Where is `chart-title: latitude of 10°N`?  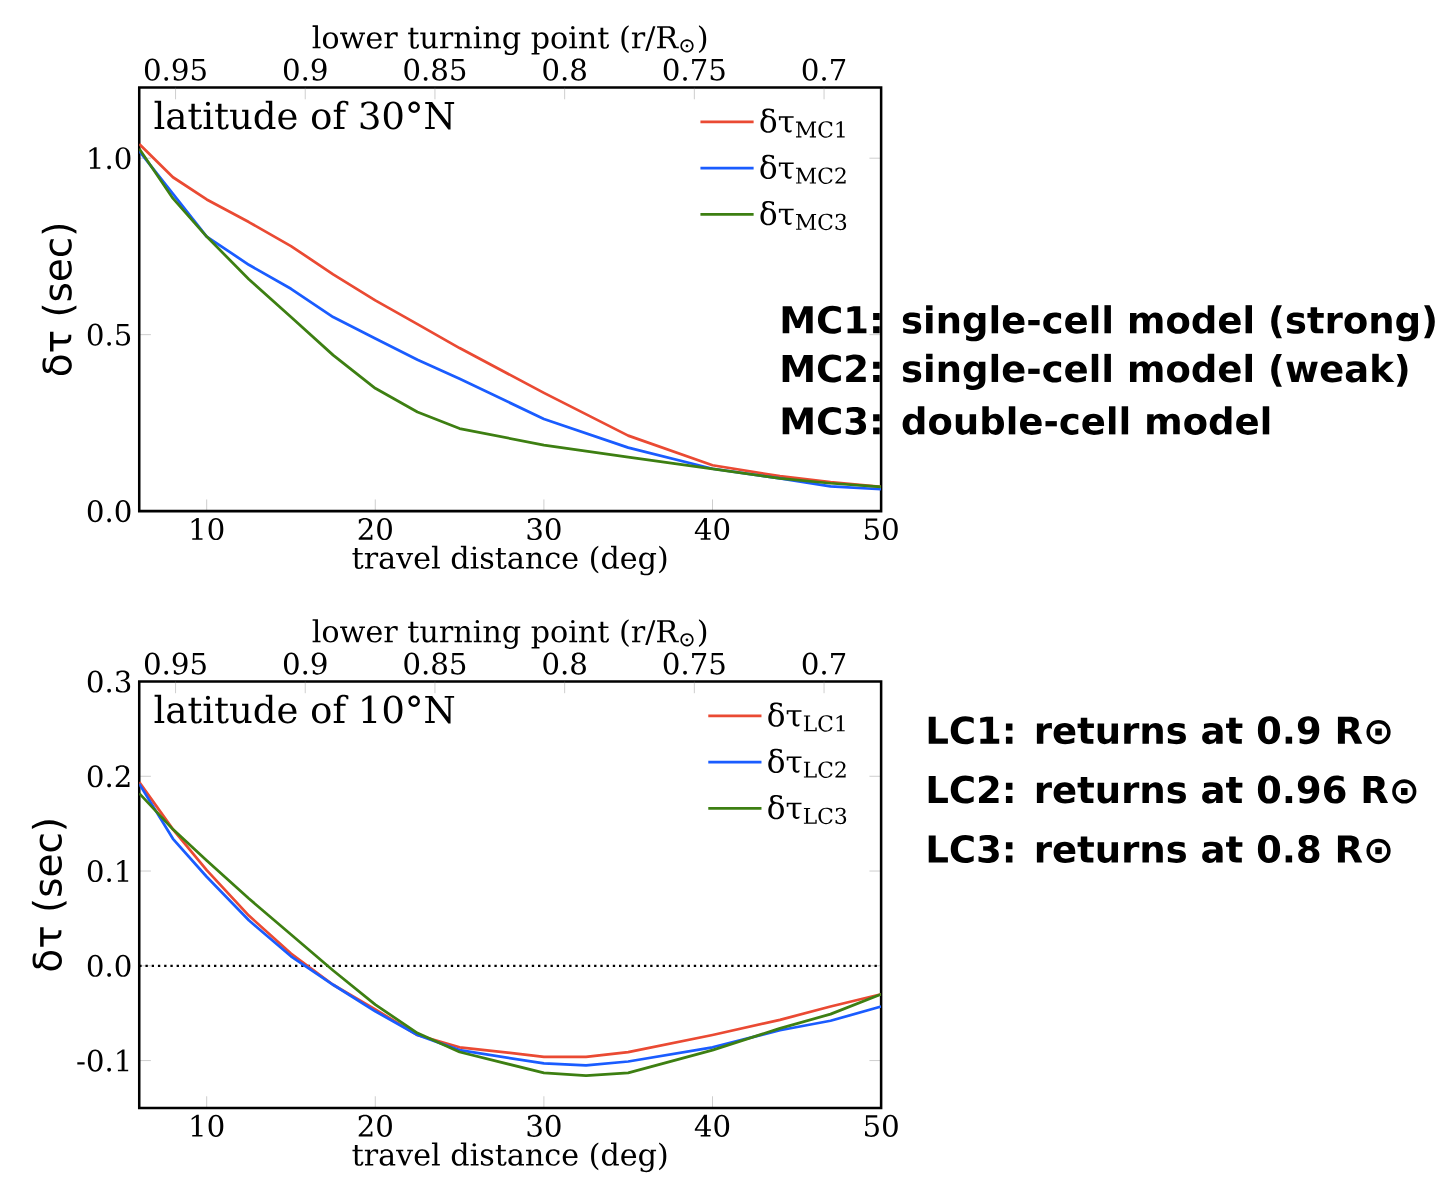
chart-title: latitude of 10°N is located at coordinates (304, 709).